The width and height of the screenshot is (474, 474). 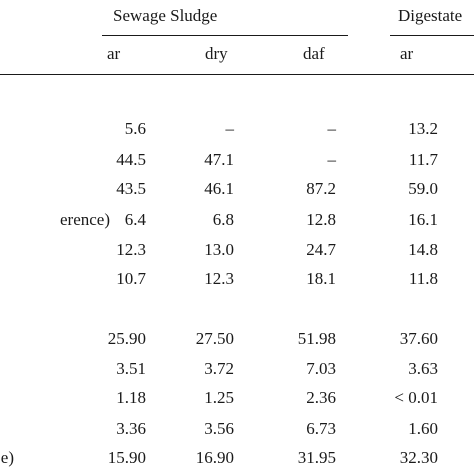 What do you see at coordinates (321, 249) in the screenshot?
I see `cell-ss-daf: 24.7` at bounding box center [321, 249].